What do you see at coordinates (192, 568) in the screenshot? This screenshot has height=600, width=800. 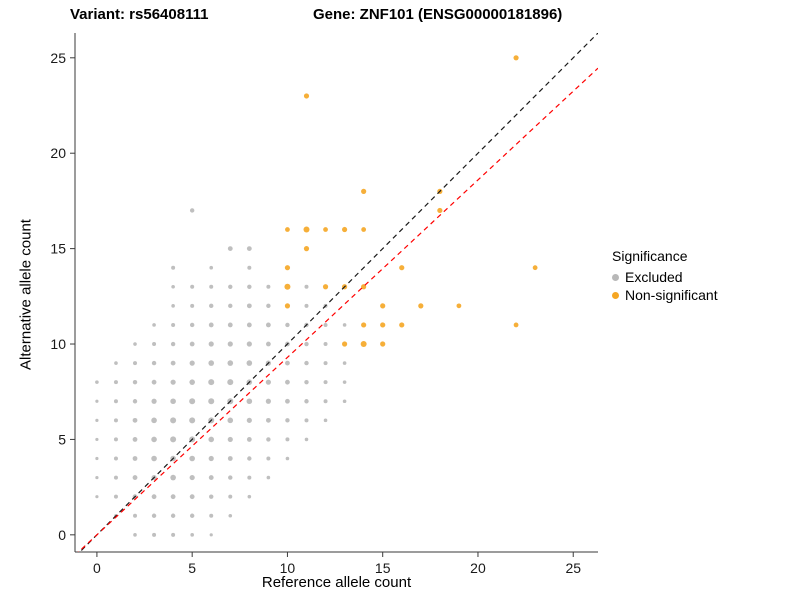 I see `x-tick-label: 5` at bounding box center [192, 568].